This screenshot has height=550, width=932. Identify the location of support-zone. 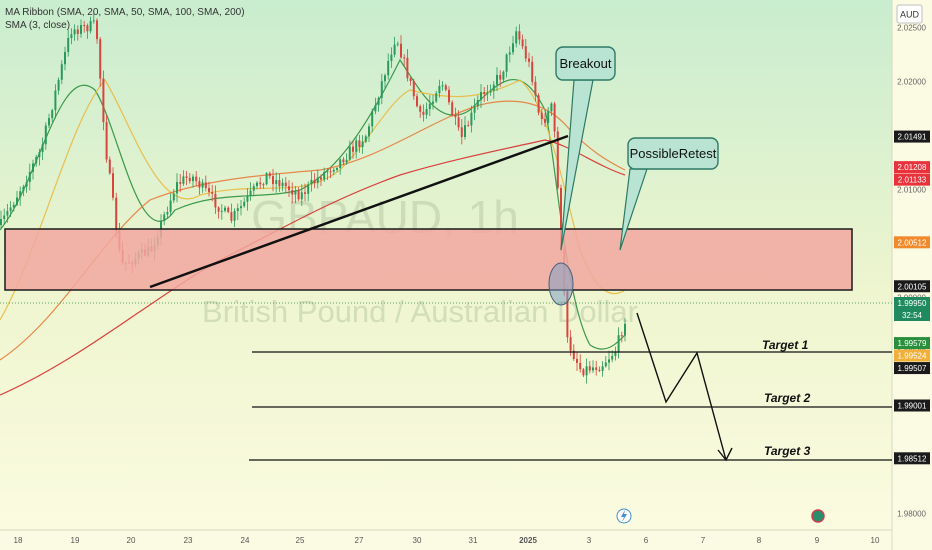
(428, 259).